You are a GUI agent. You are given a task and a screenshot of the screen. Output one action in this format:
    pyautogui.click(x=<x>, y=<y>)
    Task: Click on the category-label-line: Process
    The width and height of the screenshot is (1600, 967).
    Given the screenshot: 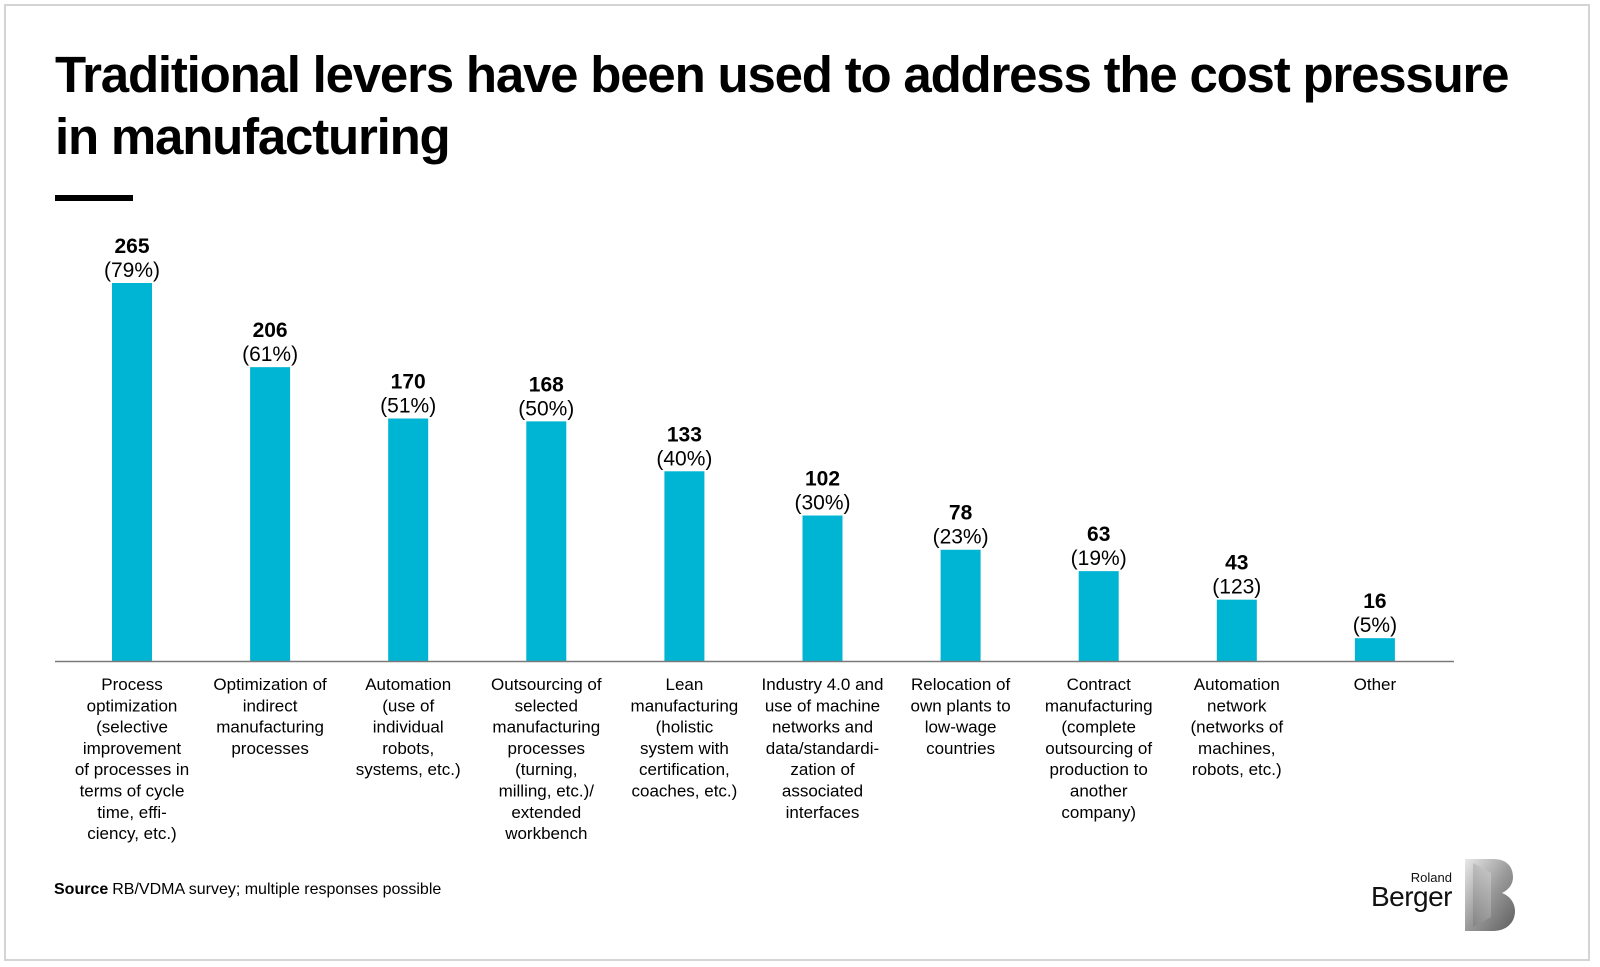 What is the action you would take?
    pyautogui.click(x=131, y=684)
    